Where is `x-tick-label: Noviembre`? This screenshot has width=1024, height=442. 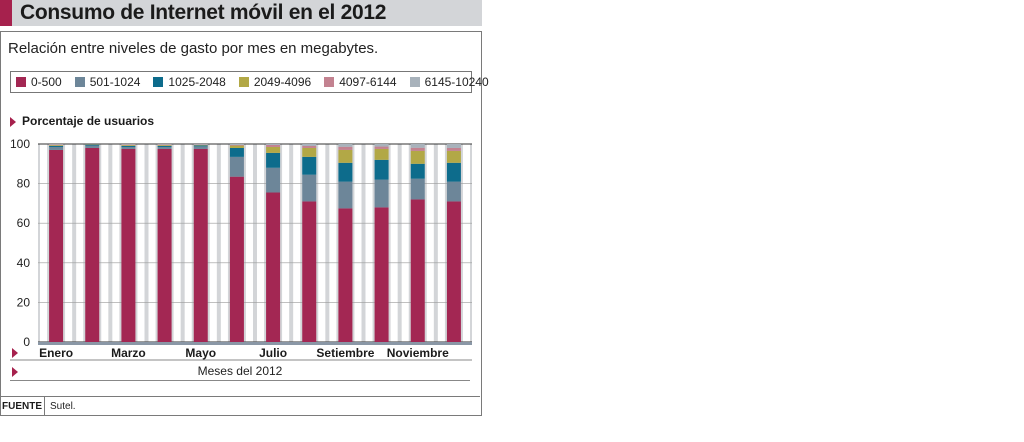 x-tick-label: Noviembre is located at coordinates (418, 353).